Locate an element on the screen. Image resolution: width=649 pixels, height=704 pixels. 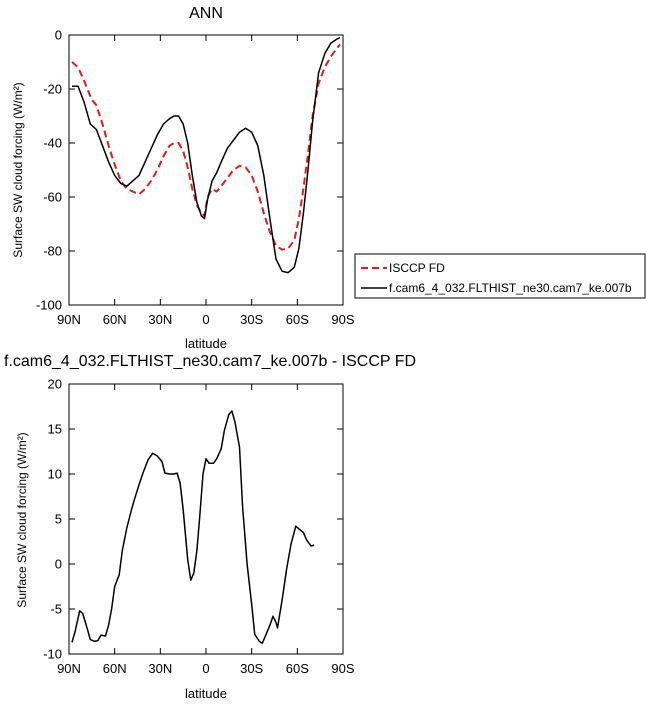
bottom-y-tick-label: 5 is located at coordinates (58, 519).